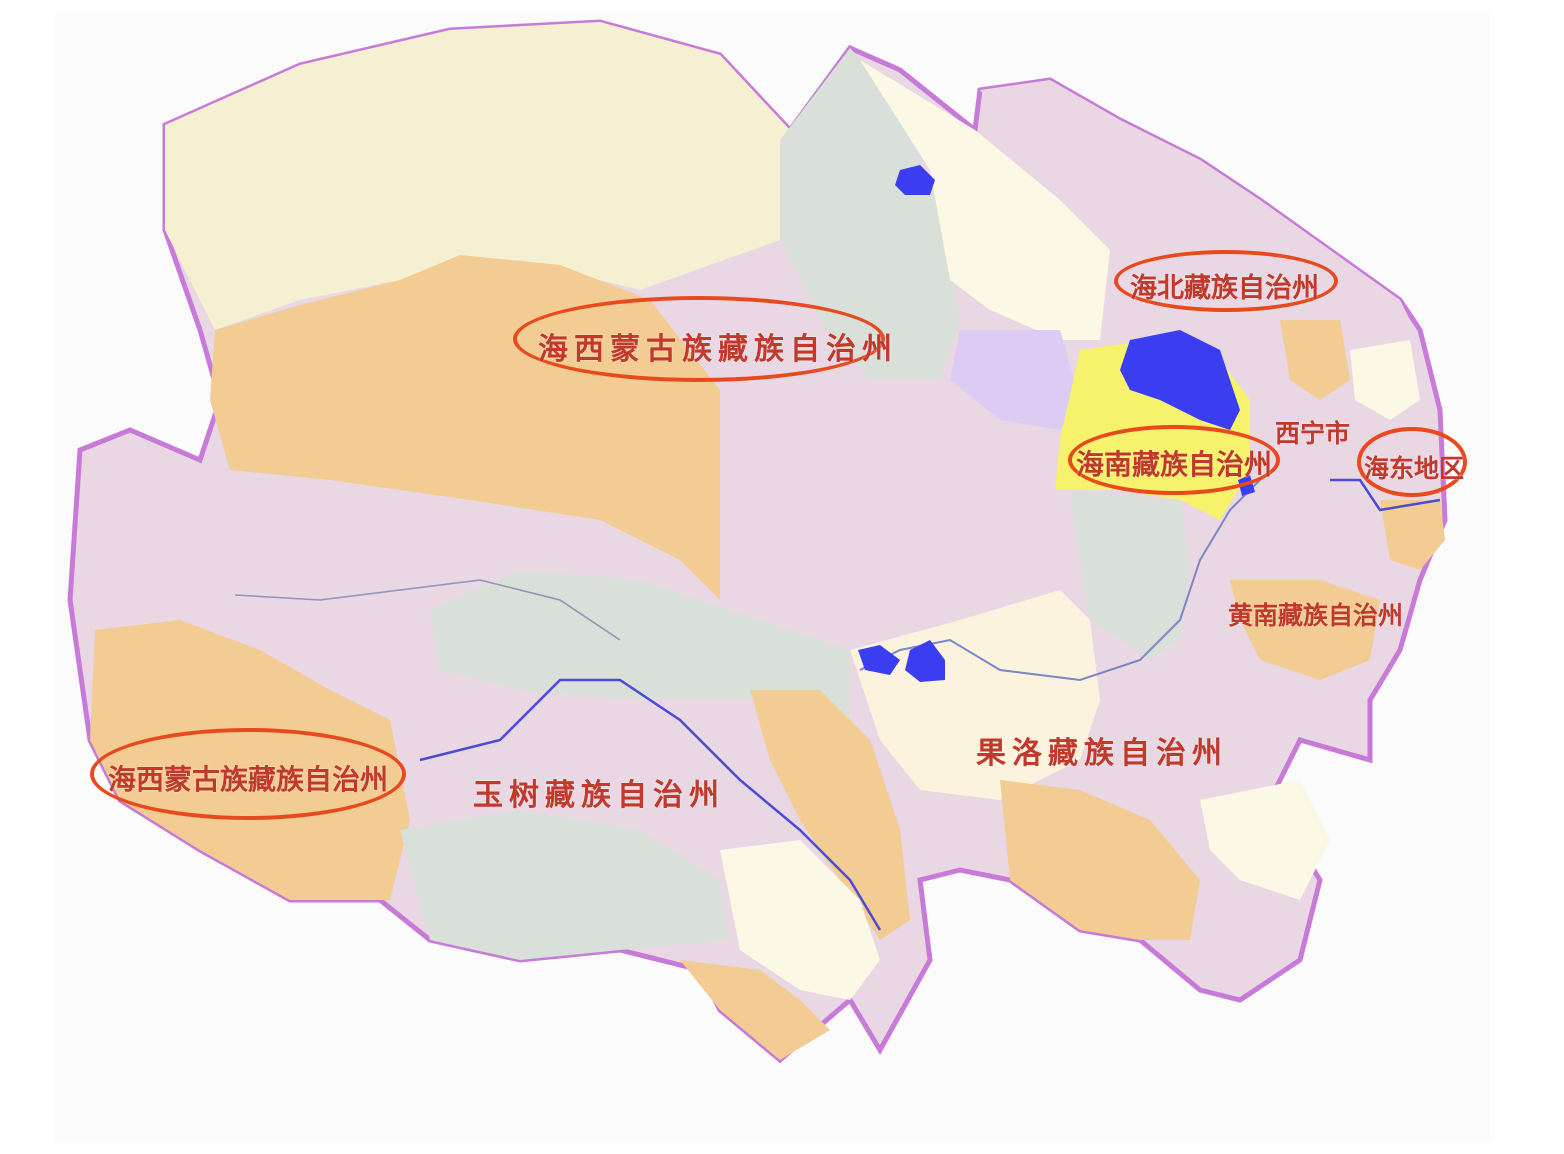 The height and width of the screenshot is (1154, 1564). Describe the element at coordinates (1100, 860) in the screenshot. I see `region-guoluo-orange` at that location.